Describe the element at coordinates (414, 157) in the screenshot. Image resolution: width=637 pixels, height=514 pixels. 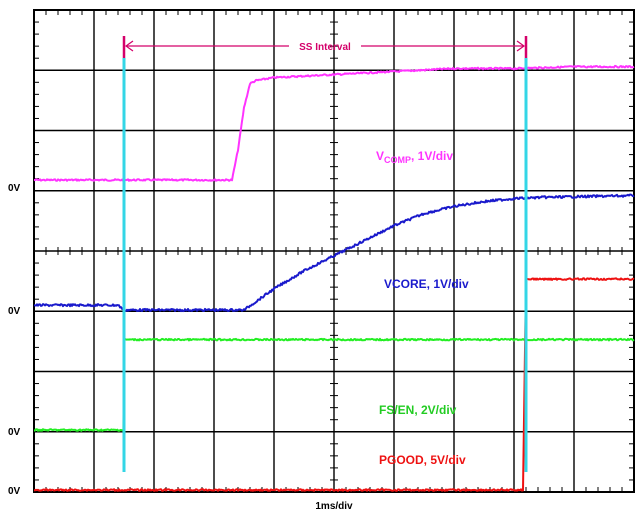
I see `vcomp-label: VCOMP, 1V/div` at that location.